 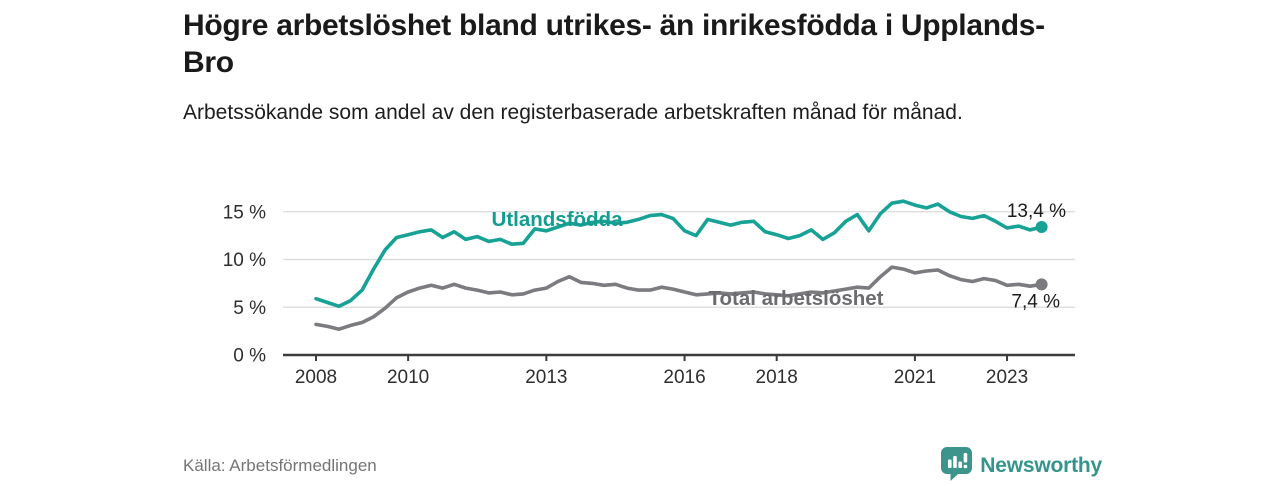 I want to click on newsworthy-logo: Newsworthy, so click(x=1021, y=466).